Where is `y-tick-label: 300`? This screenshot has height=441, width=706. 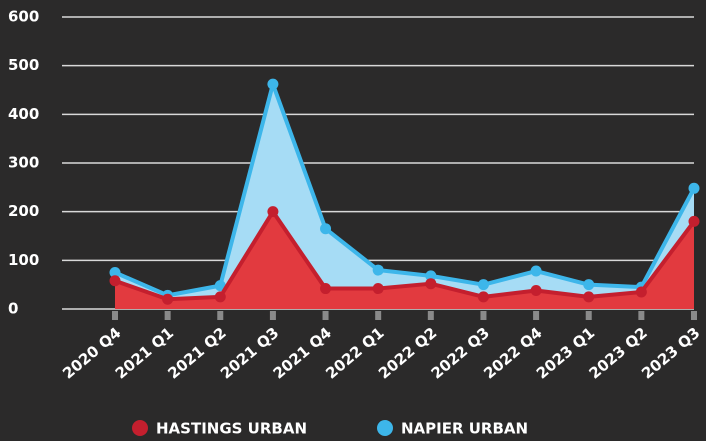 y-tick-label: 300 is located at coordinates (23, 163).